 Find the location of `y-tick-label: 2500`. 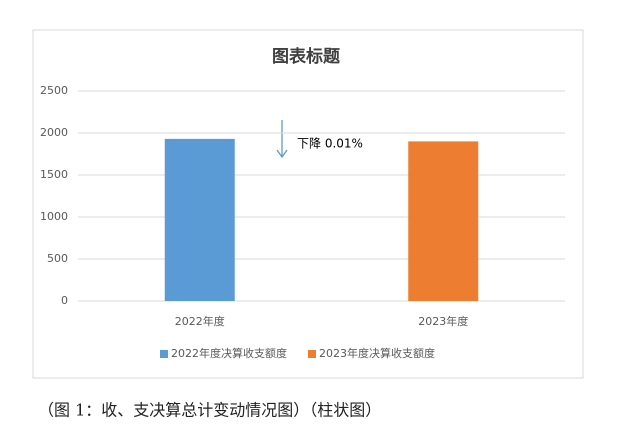

y-tick-label: 2500 is located at coordinates (54, 90).